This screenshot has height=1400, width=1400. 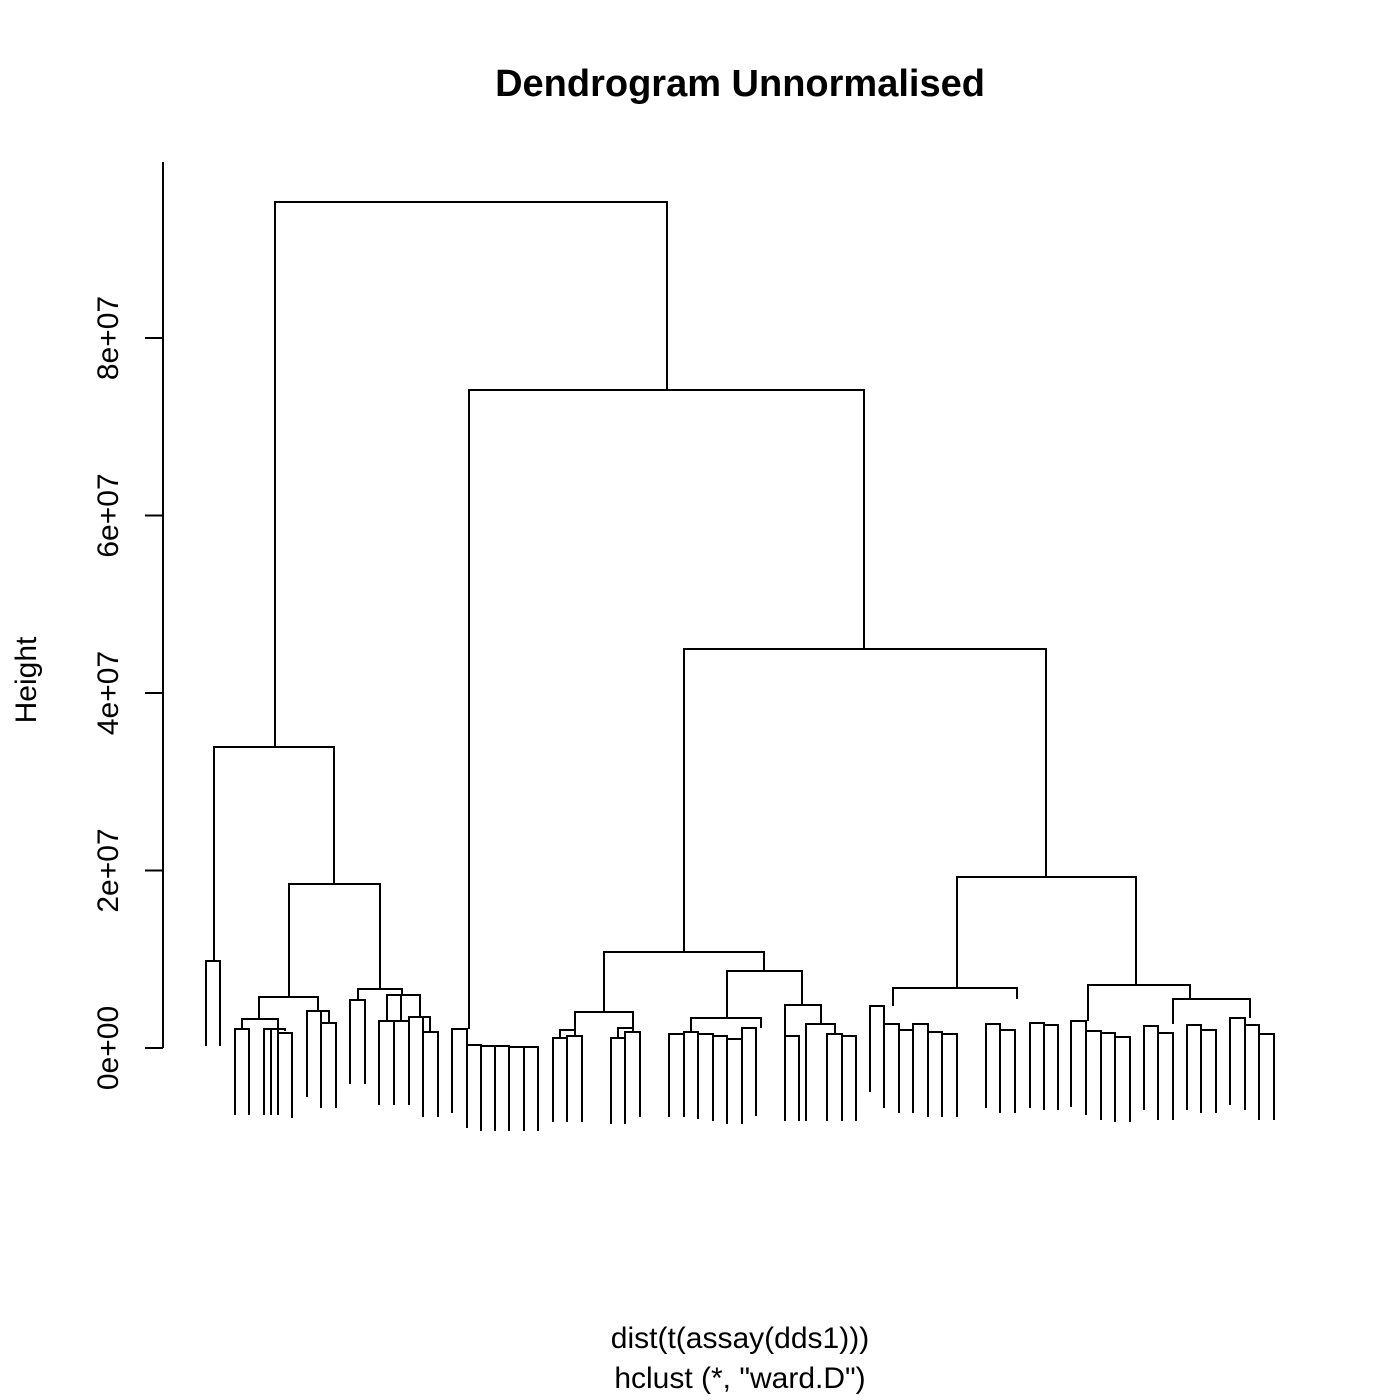 What do you see at coordinates (154, 693) in the screenshot?
I see `y-axis-ticks` at bounding box center [154, 693].